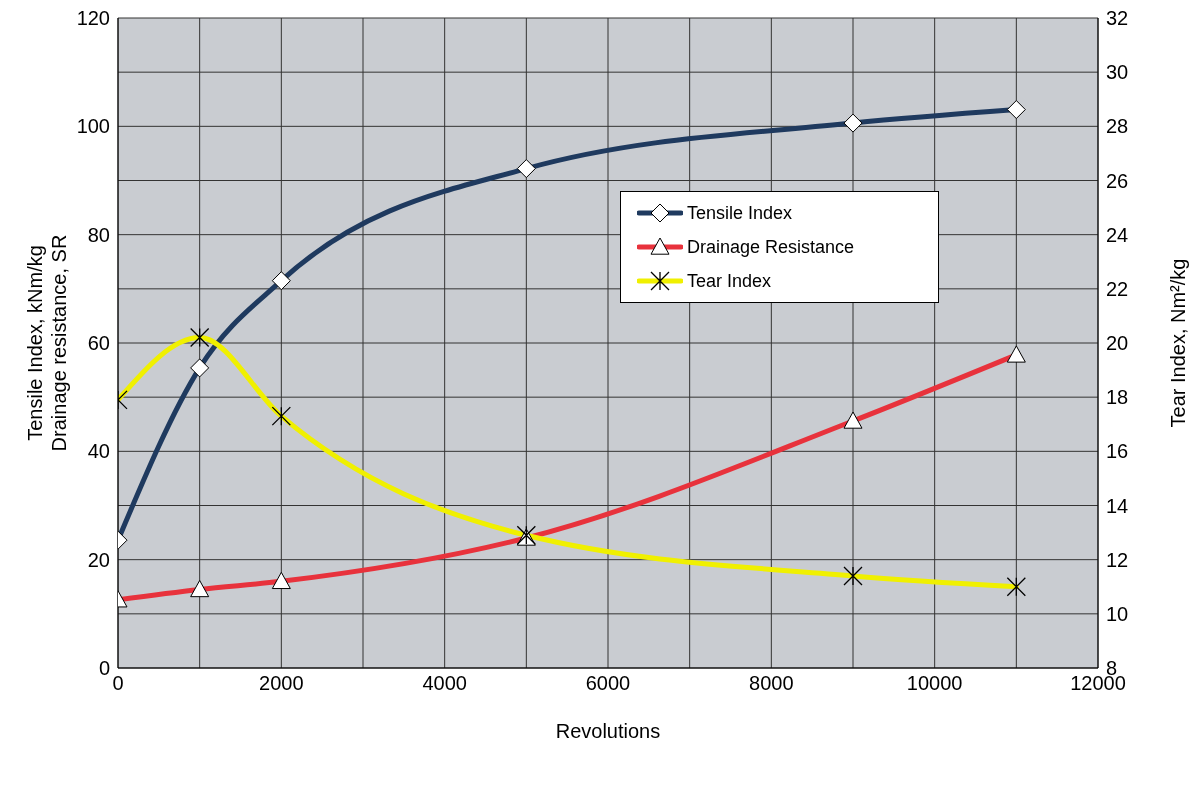 Image resolution: width=1204 pixels, height=786 pixels. I want to click on y-tick-label: 0, so click(104, 668).